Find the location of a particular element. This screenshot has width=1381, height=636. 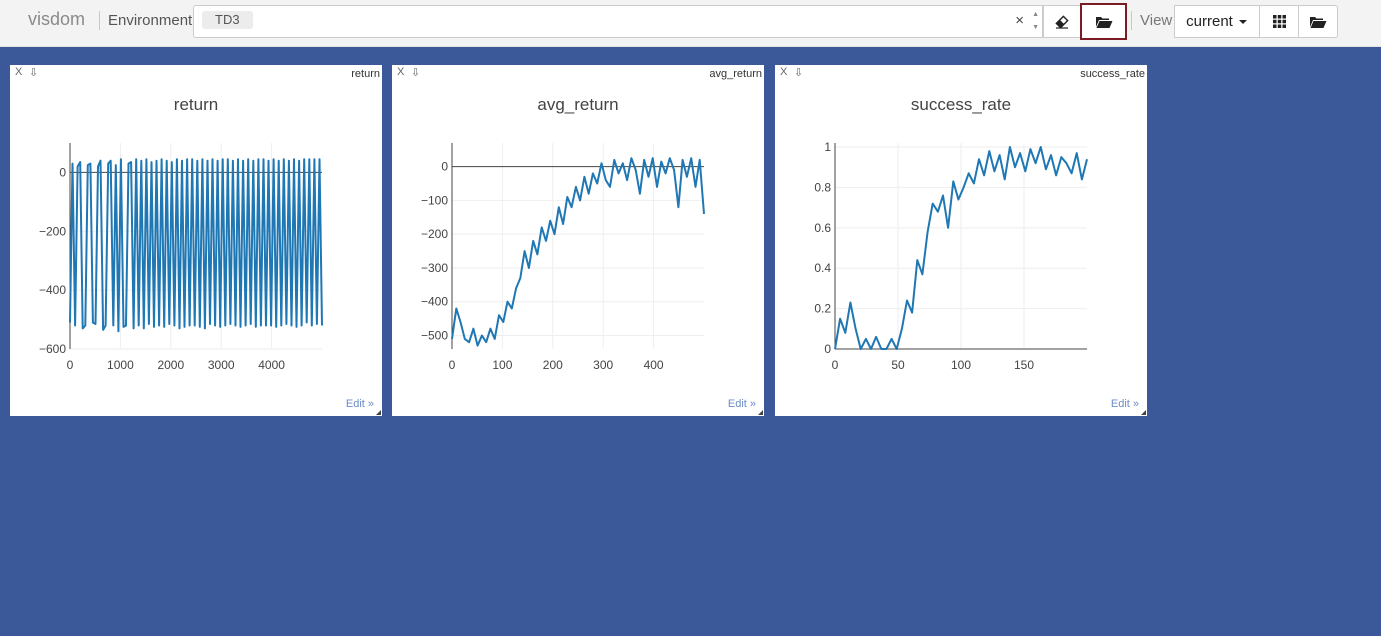

grid-icon is located at coordinates (1279, 21).